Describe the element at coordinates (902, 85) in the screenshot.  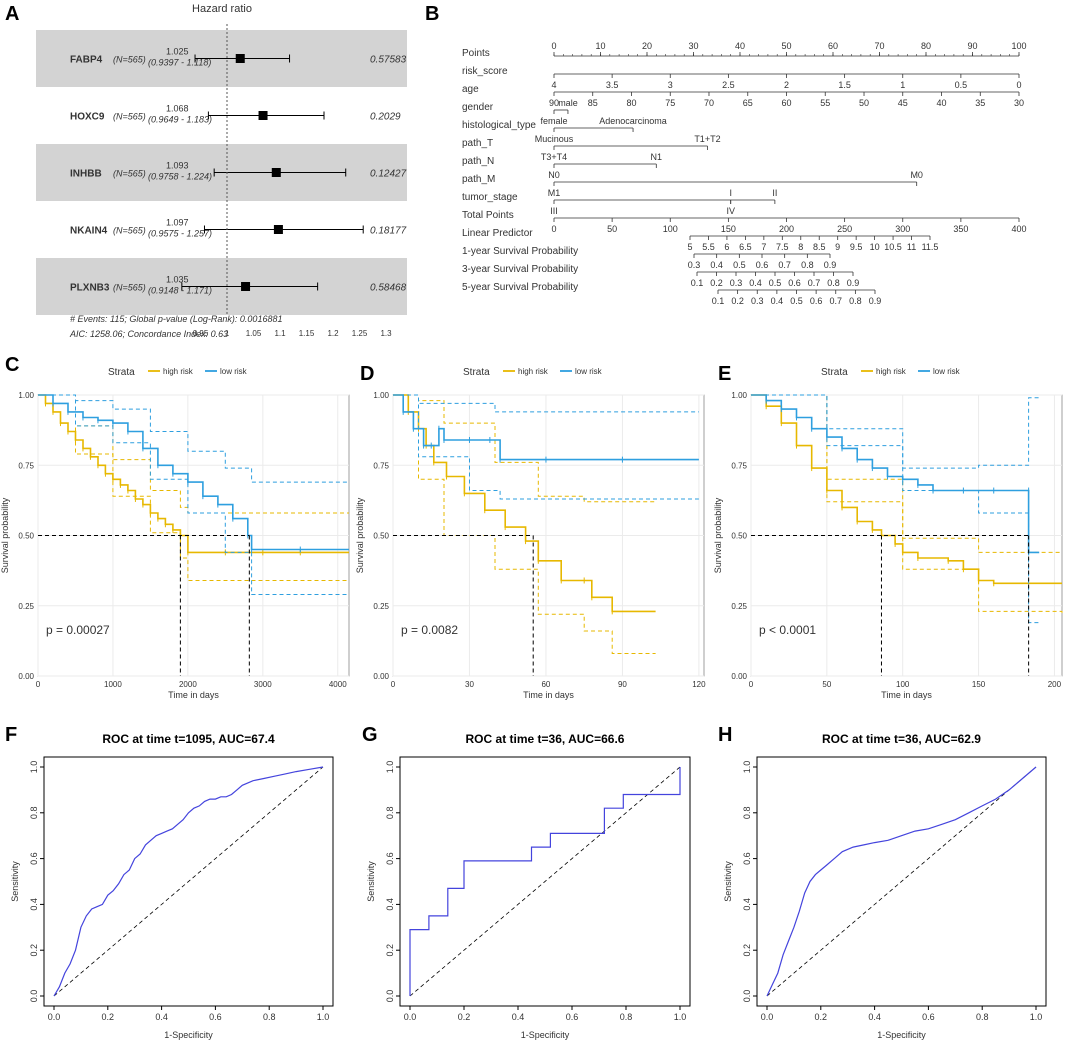
I see `nomogram-tick-label: 1` at that location.